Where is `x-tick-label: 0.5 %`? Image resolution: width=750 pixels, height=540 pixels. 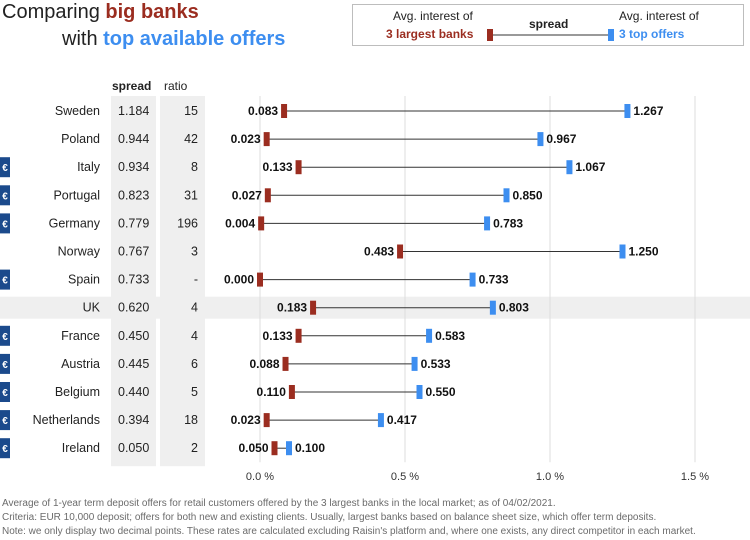 x-tick-label: 0.5 % is located at coordinates (405, 477).